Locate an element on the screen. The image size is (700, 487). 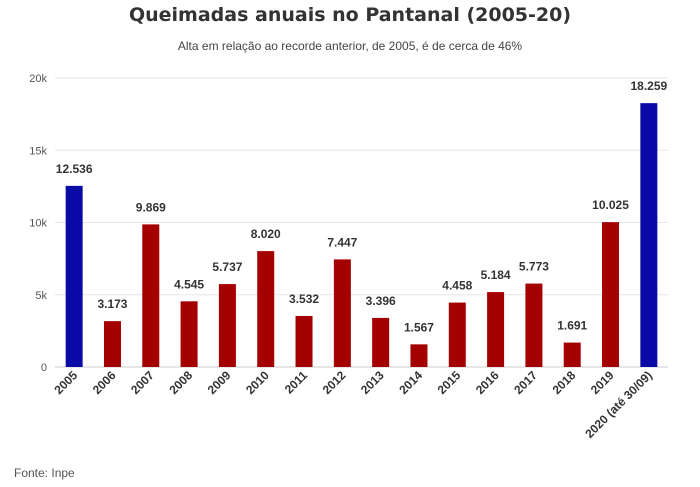
data-label: 1.567 is located at coordinates (419, 327).